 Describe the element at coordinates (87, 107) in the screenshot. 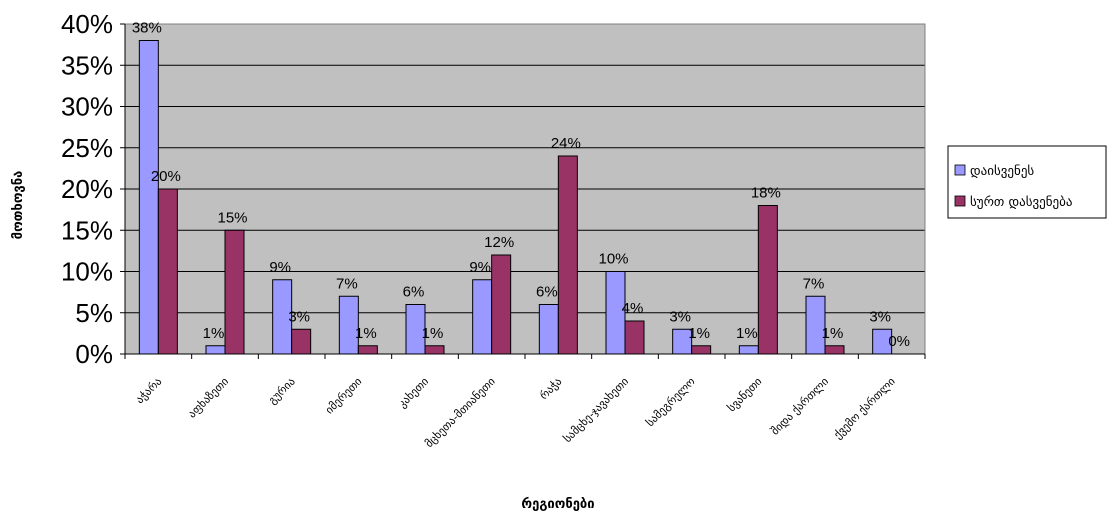

I see `y-tick-label: 30%` at that location.